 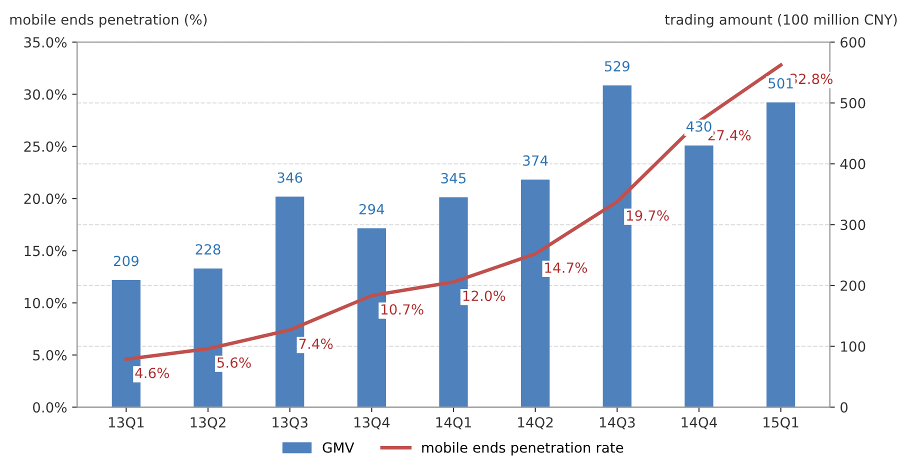 What do you see at coordinates (617, 66) in the screenshot?
I see `data-label: 529` at bounding box center [617, 66].